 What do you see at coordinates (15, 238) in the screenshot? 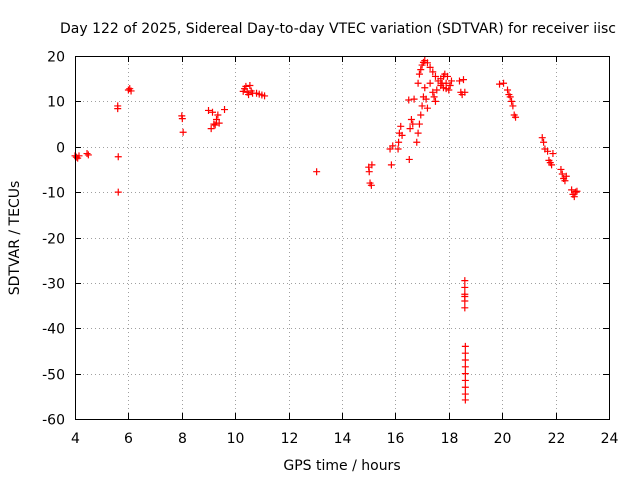
I see `y-axis-label: SDTVAR / TECUs` at bounding box center [15, 238].